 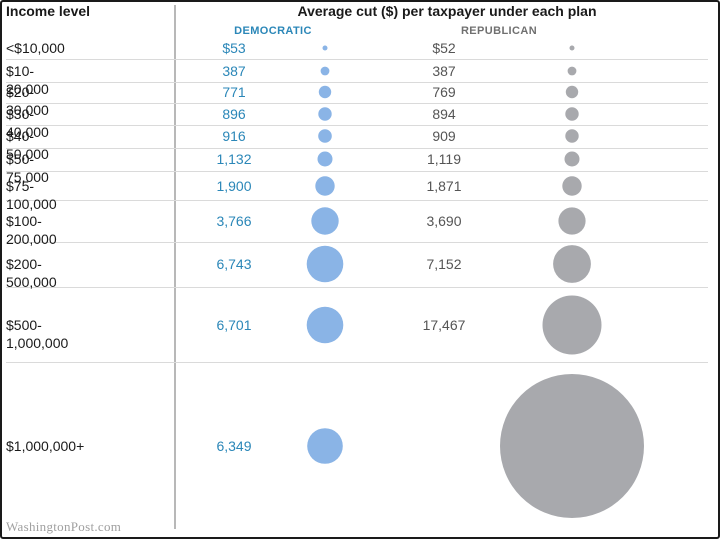 I want to click on republican-value-label: 3,690, so click(x=444, y=221).